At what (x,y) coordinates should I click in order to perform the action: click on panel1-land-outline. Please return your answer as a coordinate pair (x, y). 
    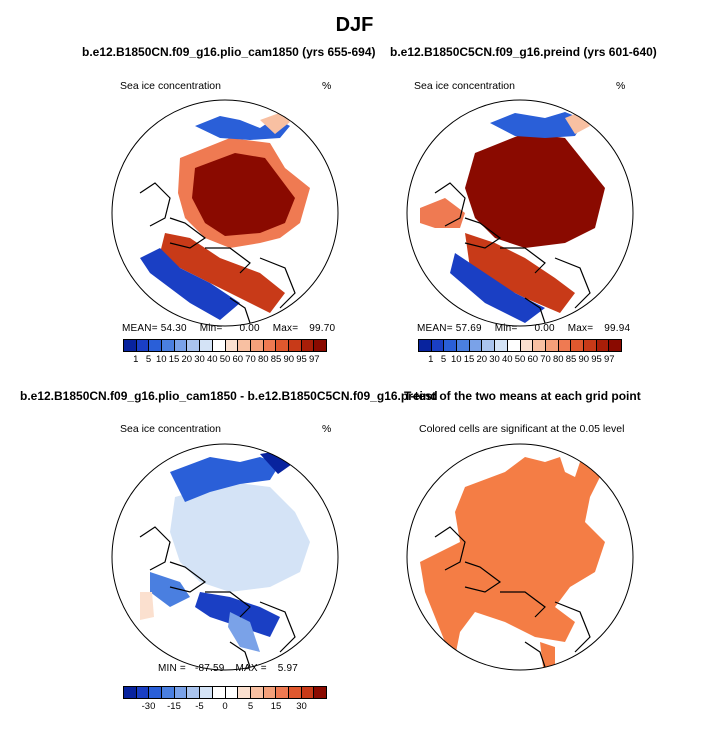
    Looking at the image, I should click on (217, 253).